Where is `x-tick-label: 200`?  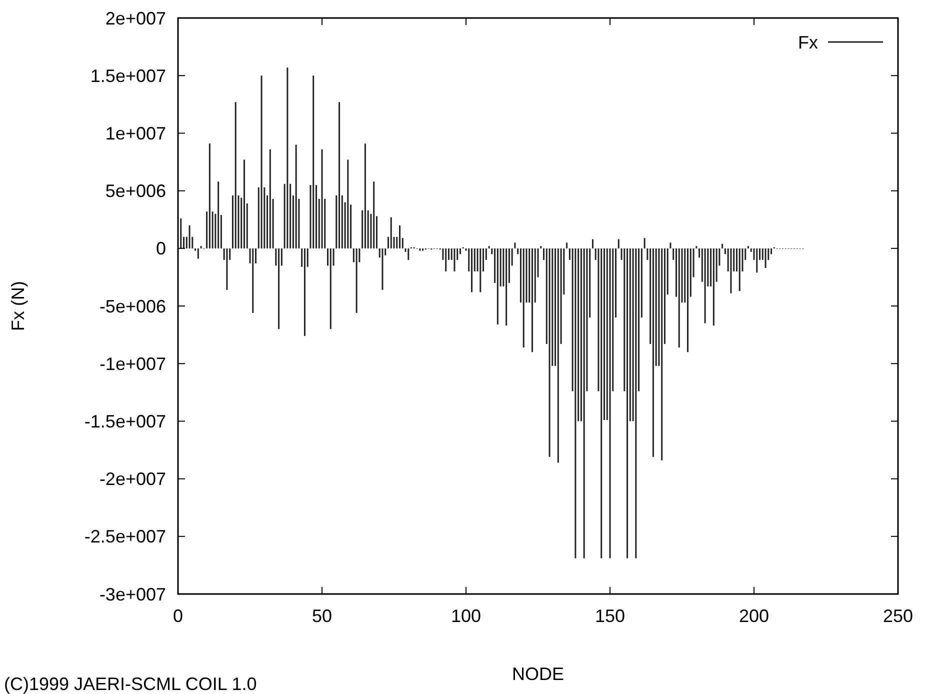
x-tick-label: 200 is located at coordinates (754, 616).